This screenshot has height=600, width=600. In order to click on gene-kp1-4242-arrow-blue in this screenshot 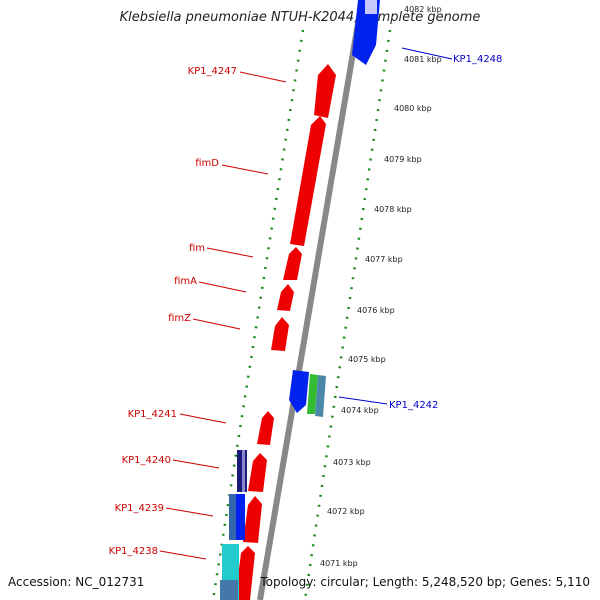, I will do `click(299, 391)`.